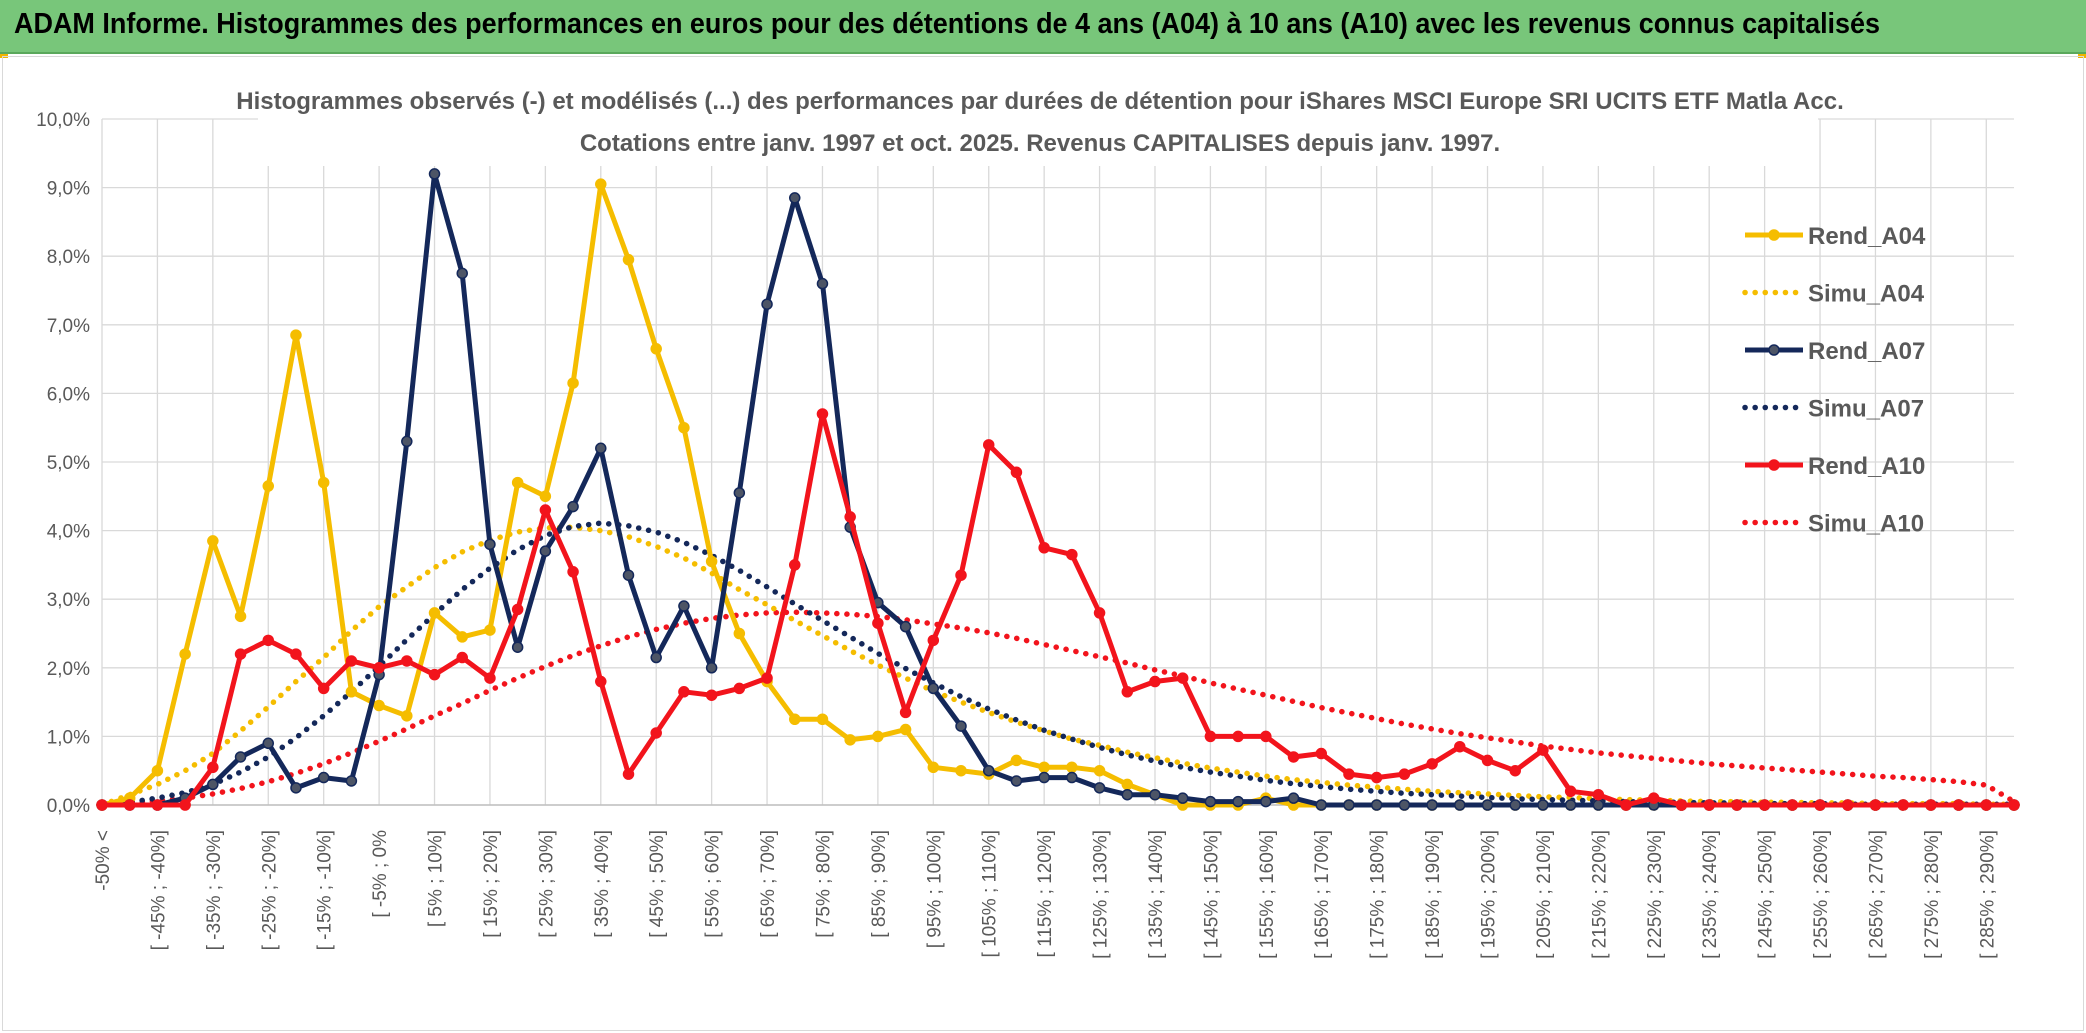 This screenshot has width=2086, height=1033. What do you see at coordinates (1876, 894) in the screenshot?
I see `x-tick-label: [ 265% ; 270%]` at bounding box center [1876, 894].